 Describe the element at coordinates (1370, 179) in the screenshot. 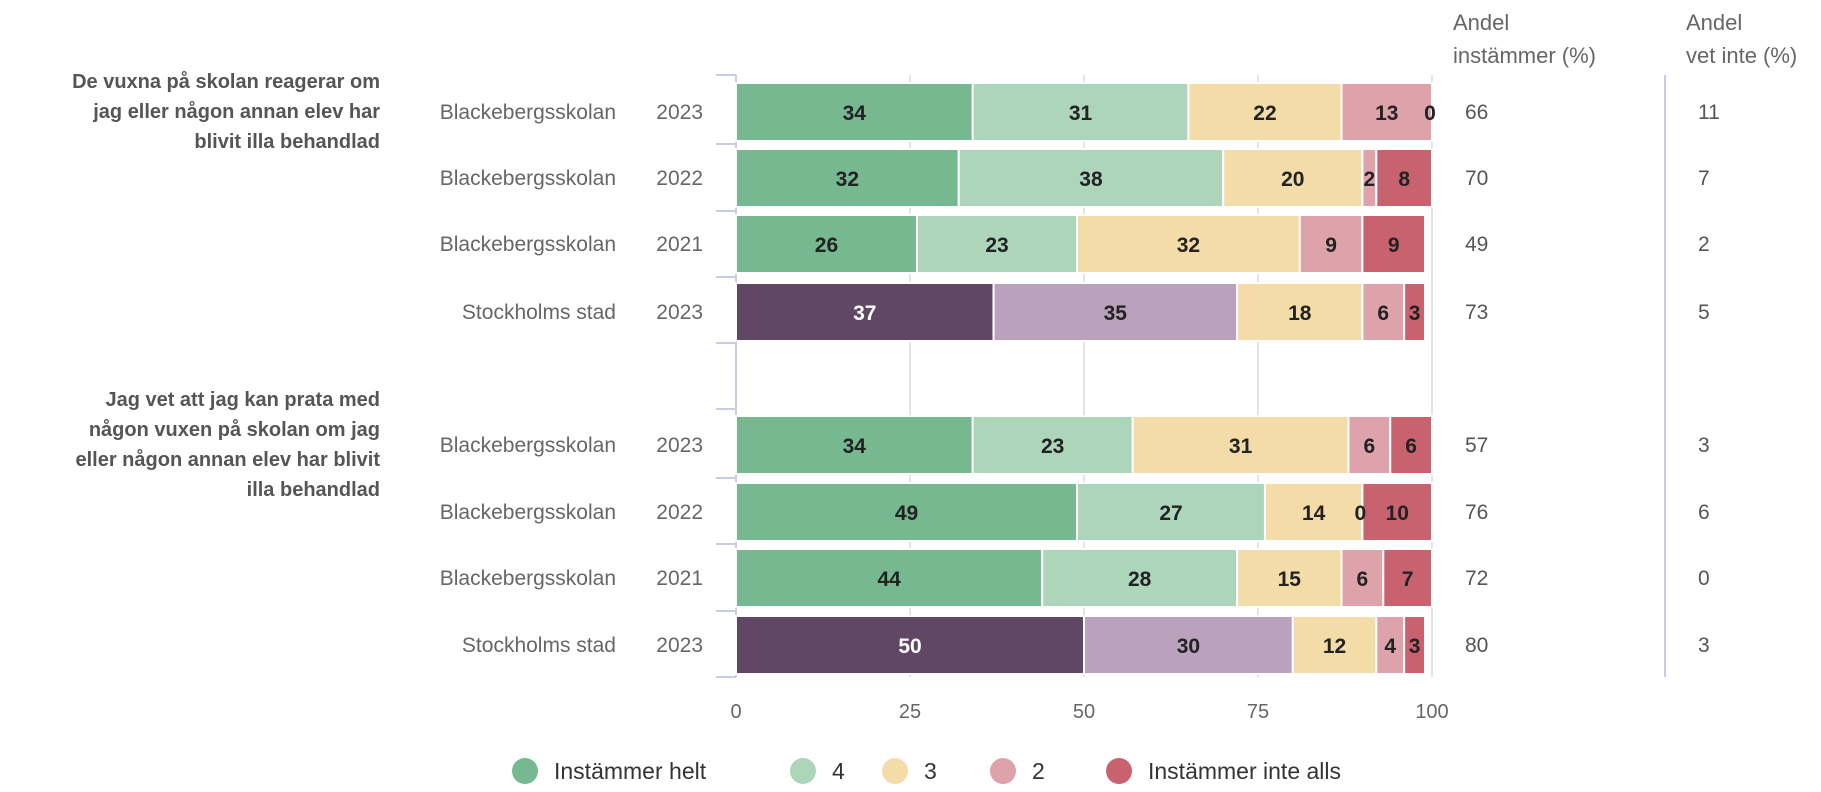

I see `bar-value-label: 2` at that location.